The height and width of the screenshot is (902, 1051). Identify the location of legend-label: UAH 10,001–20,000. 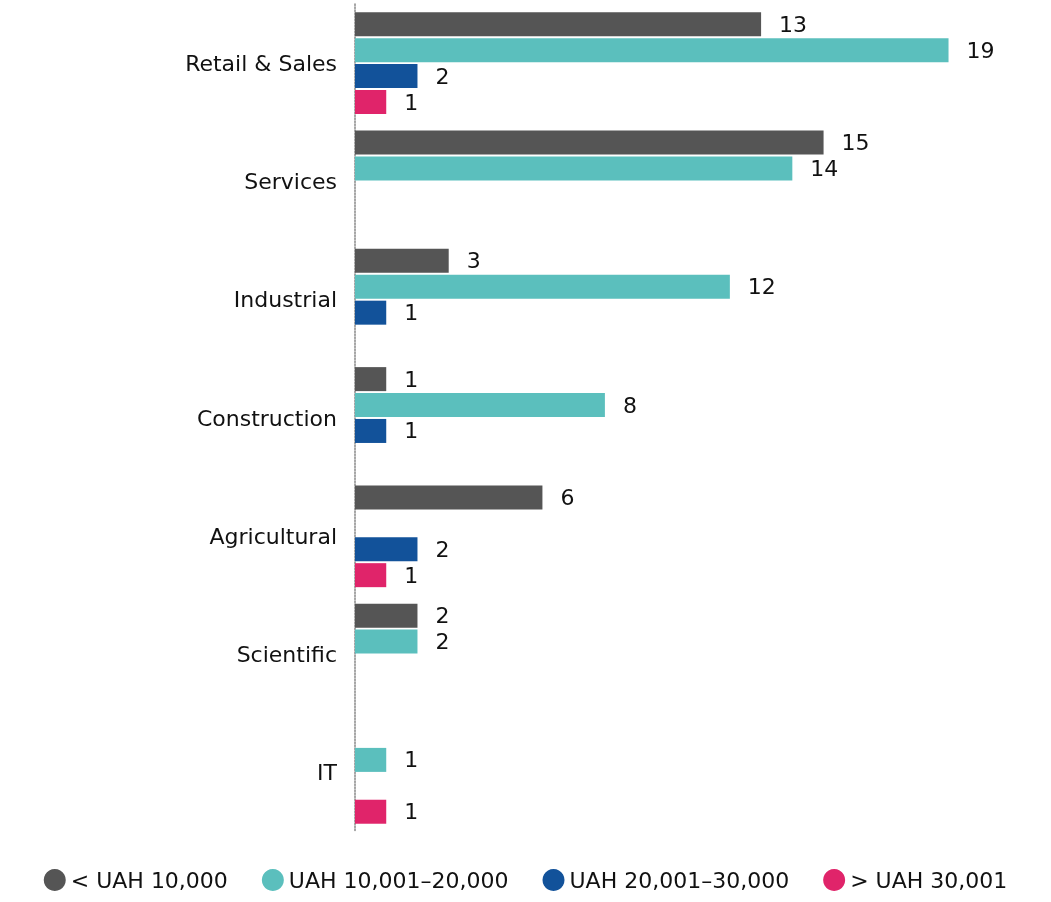
(398, 880).